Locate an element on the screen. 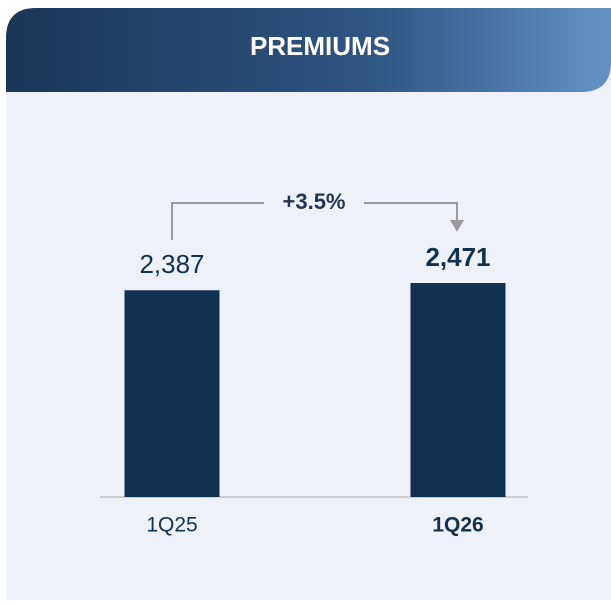 The image size is (611, 606). arrowhead is located at coordinates (457, 226).